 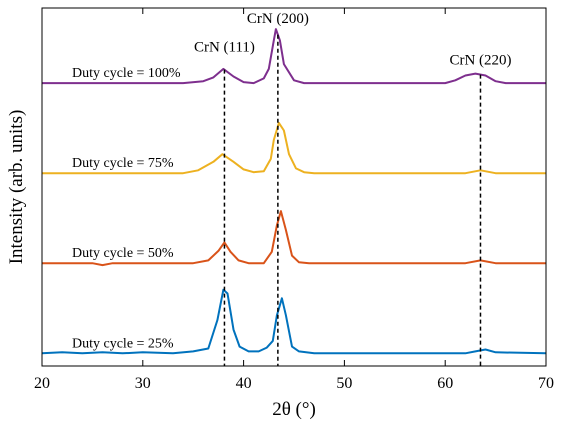 I want to click on peak-label: CrN (200), so click(x=278, y=19).